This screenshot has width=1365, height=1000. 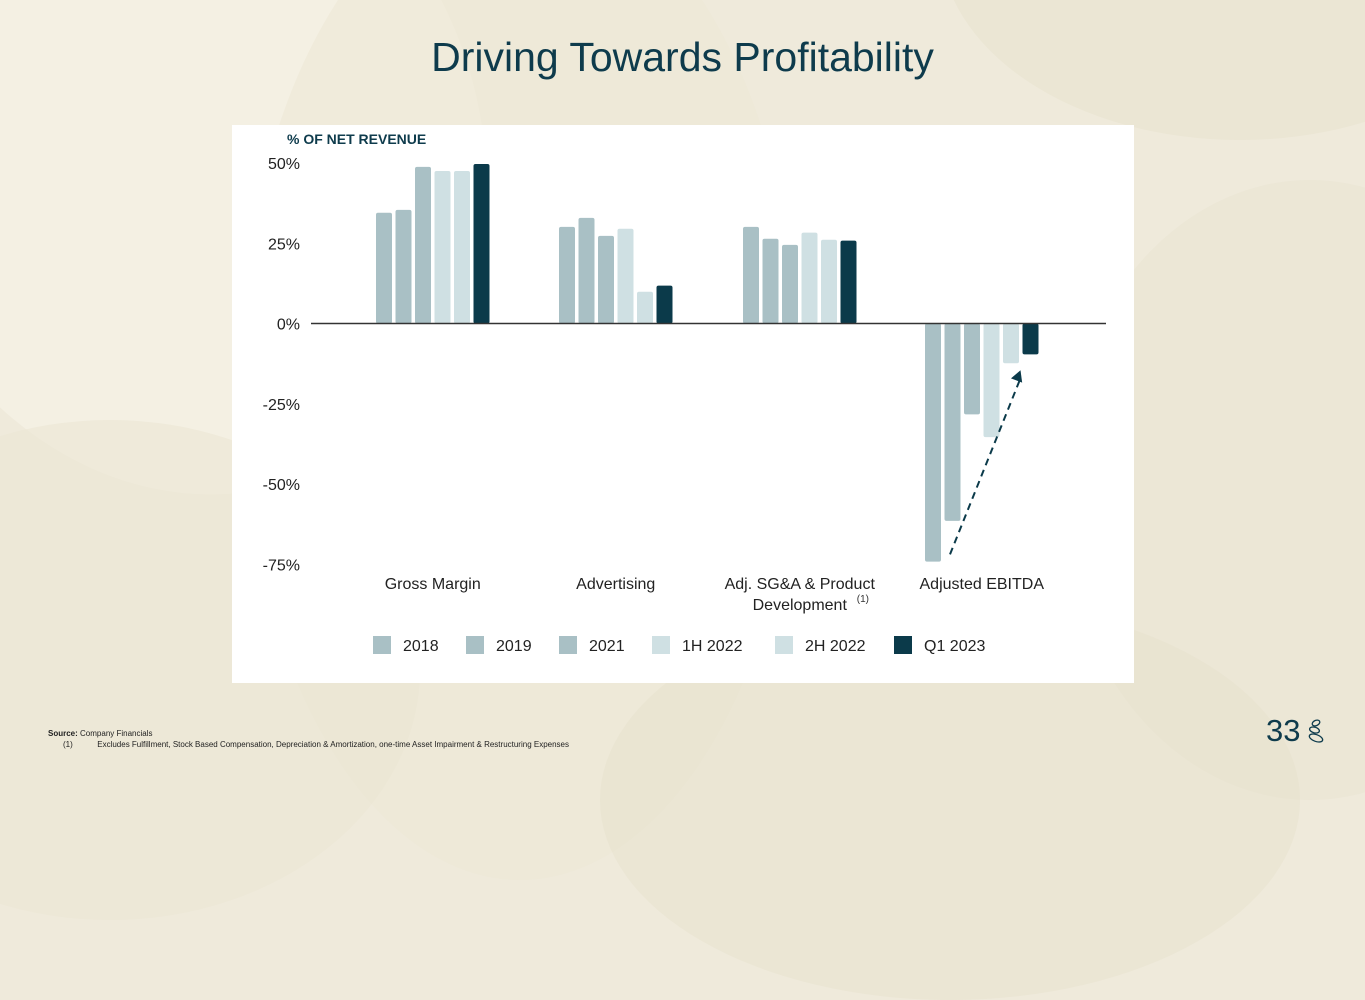 I want to click on legend-label: 2H 2022, so click(x=835, y=646).